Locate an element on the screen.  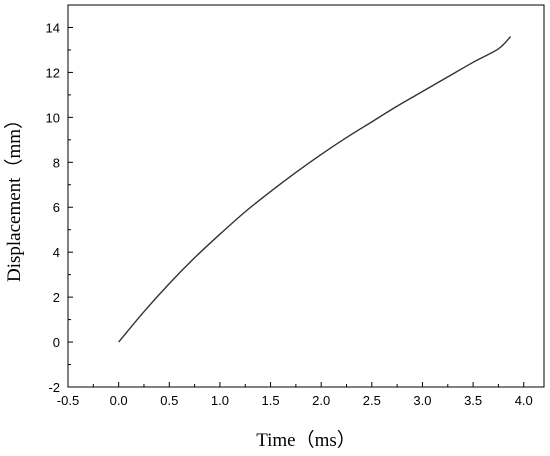
y-tick-label: 2 is located at coordinates (56, 297).